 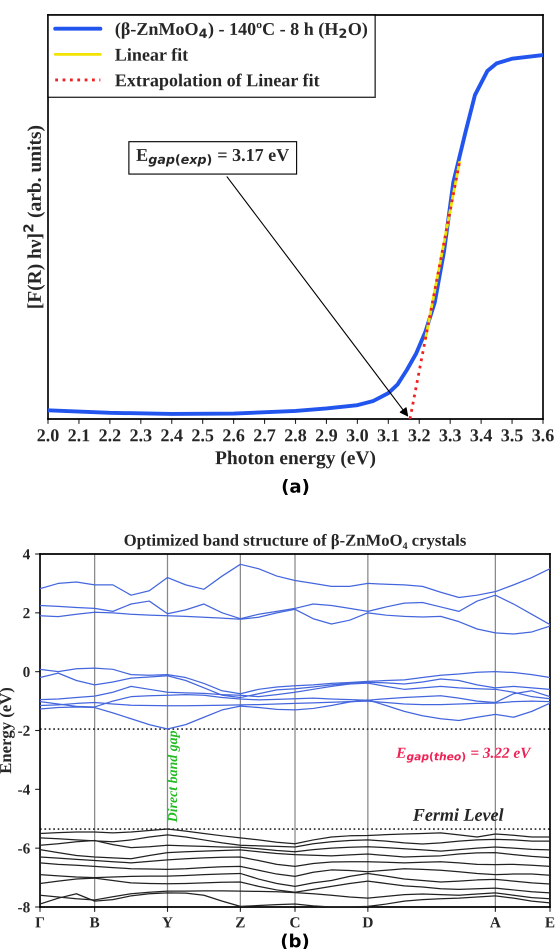 What do you see at coordinates (203, 435) in the screenshot?
I see `x-tick-label: 2.5` at bounding box center [203, 435].